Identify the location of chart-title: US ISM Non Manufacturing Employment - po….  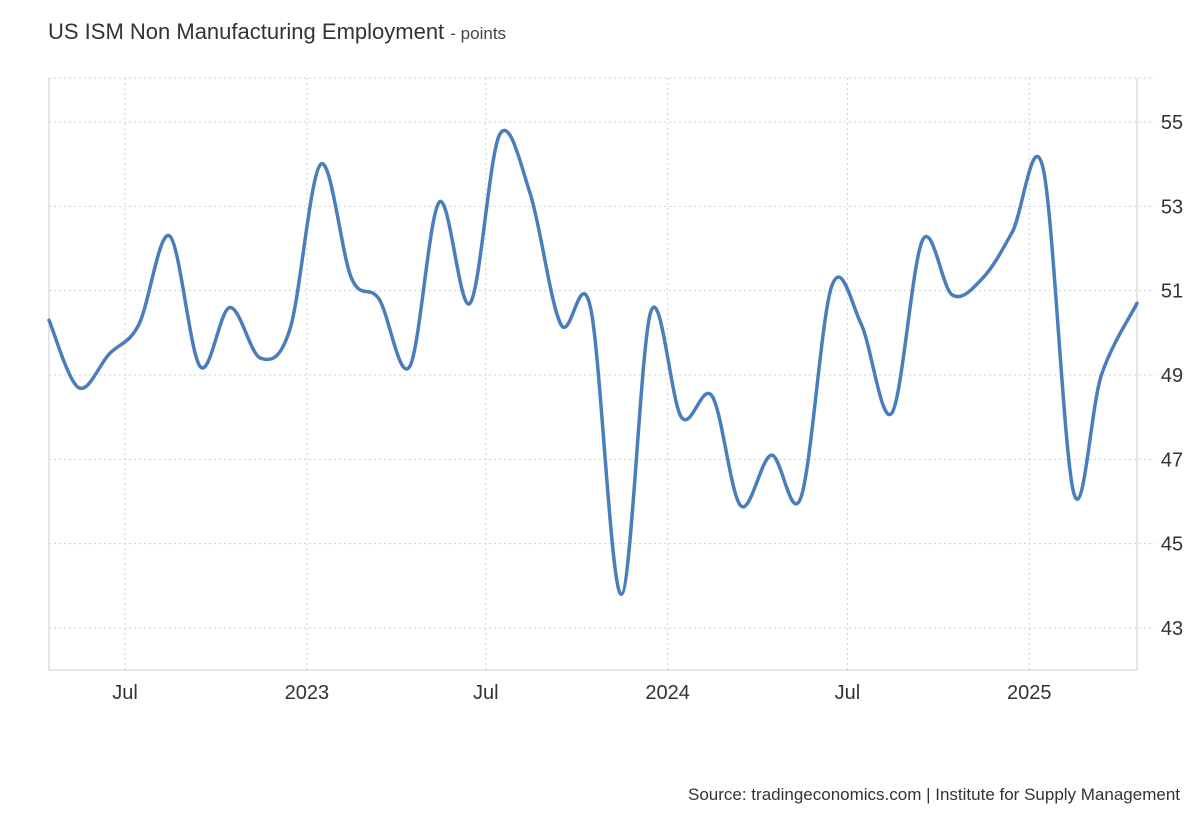
(277, 32).